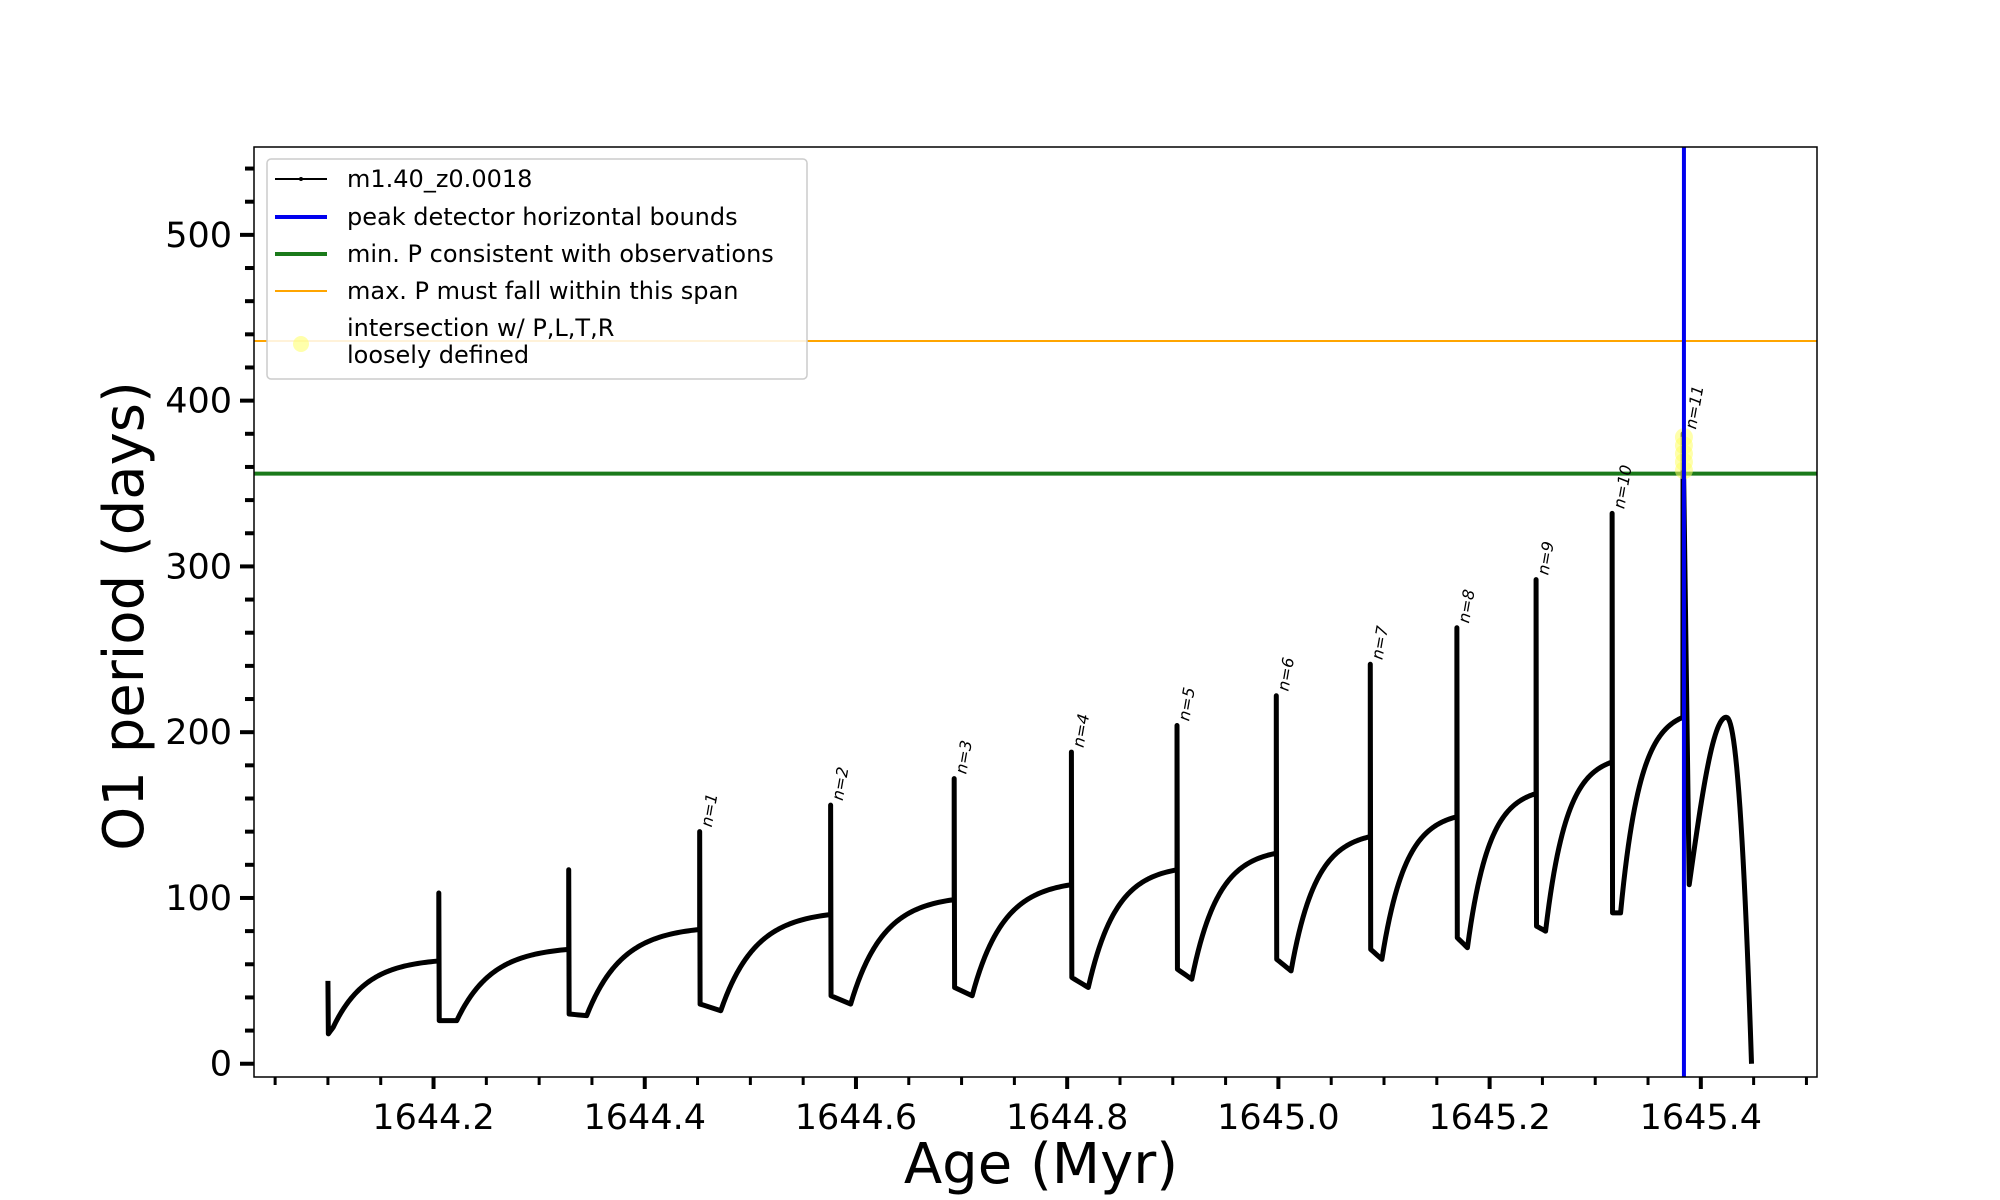 This screenshot has width=2000, height=1200. What do you see at coordinates (439, 179) in the screenshot?
I see `legend-label-1: m1.40_z0.0018` at bounding box center [439, 179].